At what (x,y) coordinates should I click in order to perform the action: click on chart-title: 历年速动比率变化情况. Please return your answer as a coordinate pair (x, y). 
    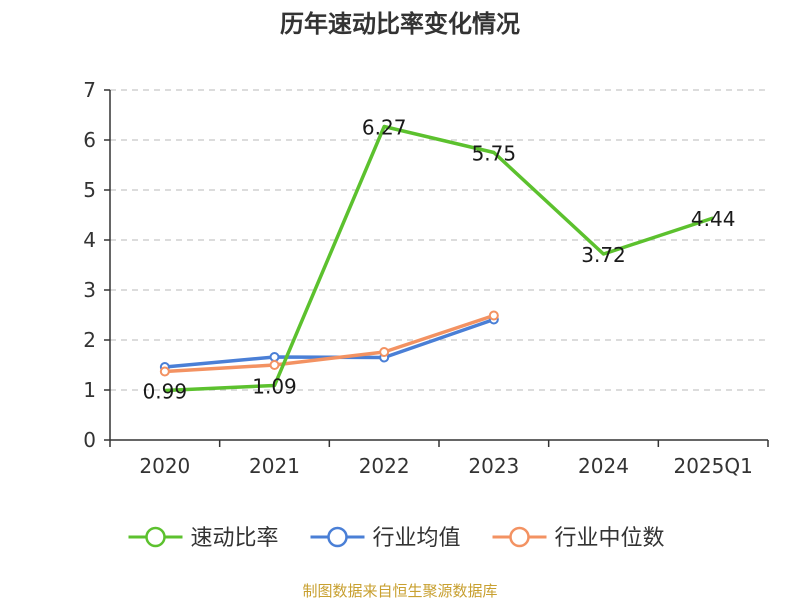
    Looking at the image, I should click on (400, 24).